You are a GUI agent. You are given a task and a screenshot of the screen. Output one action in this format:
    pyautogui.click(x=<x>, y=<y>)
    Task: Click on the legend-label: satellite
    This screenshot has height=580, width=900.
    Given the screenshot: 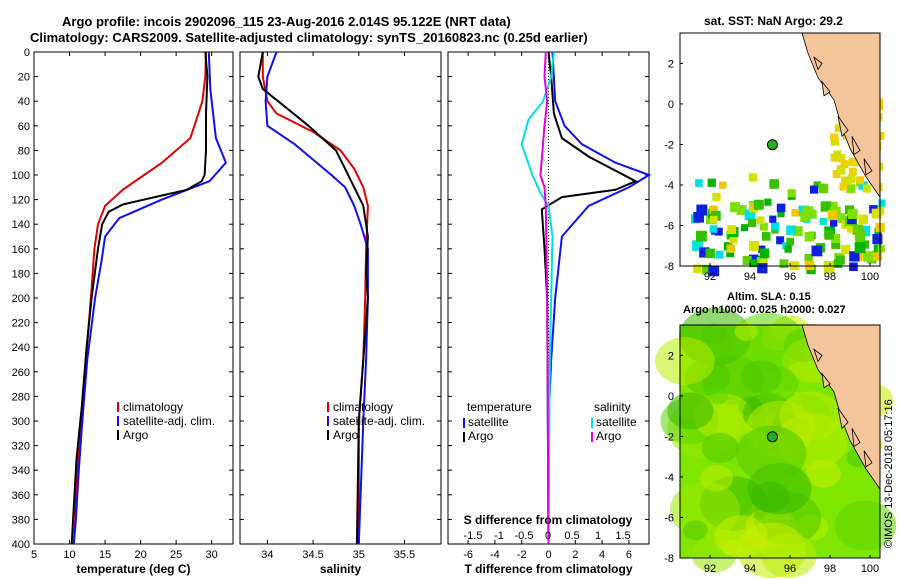 What is the action you would take?
    pyautogui.click(x=616, y=422)
    